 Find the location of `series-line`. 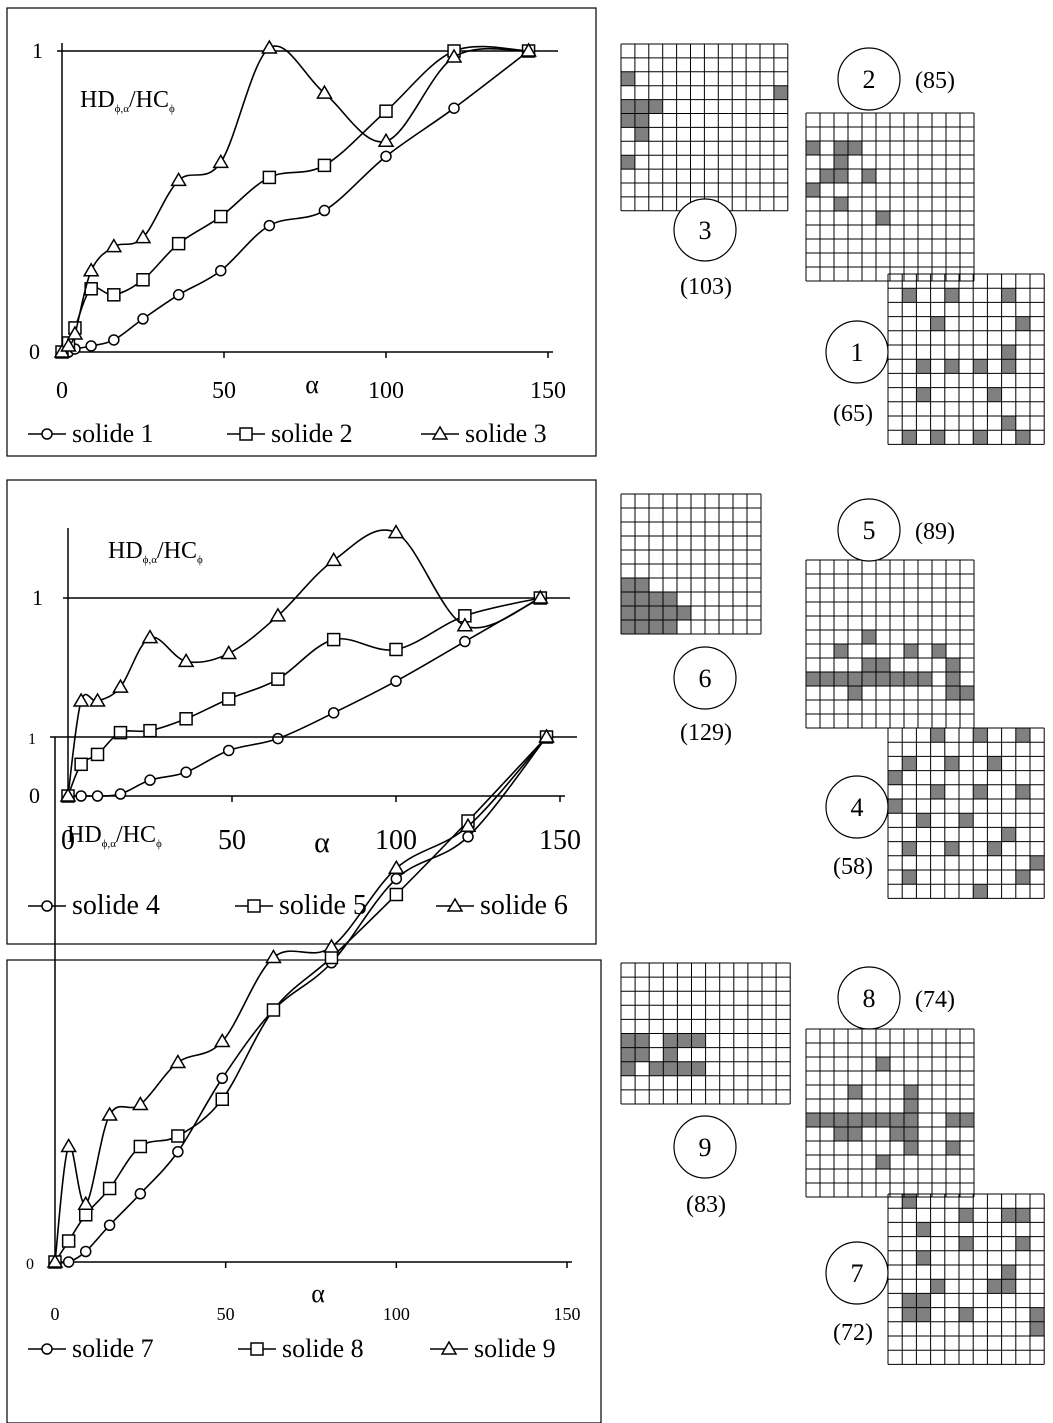

series-line is located at coordinates (304, 663).